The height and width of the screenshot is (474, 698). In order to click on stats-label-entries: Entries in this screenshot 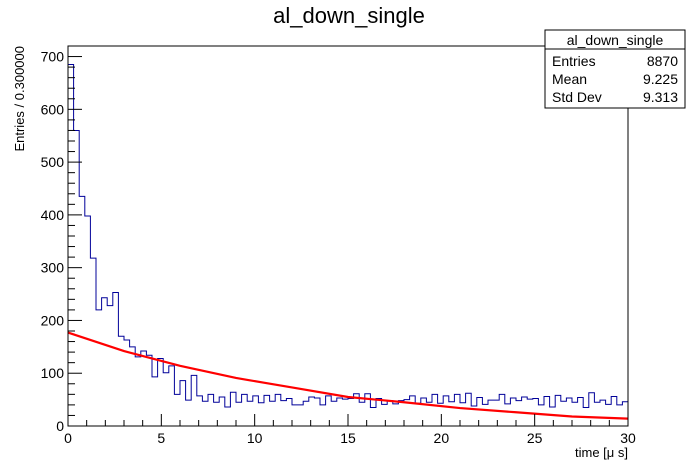, I will do `click(574, 61)`.